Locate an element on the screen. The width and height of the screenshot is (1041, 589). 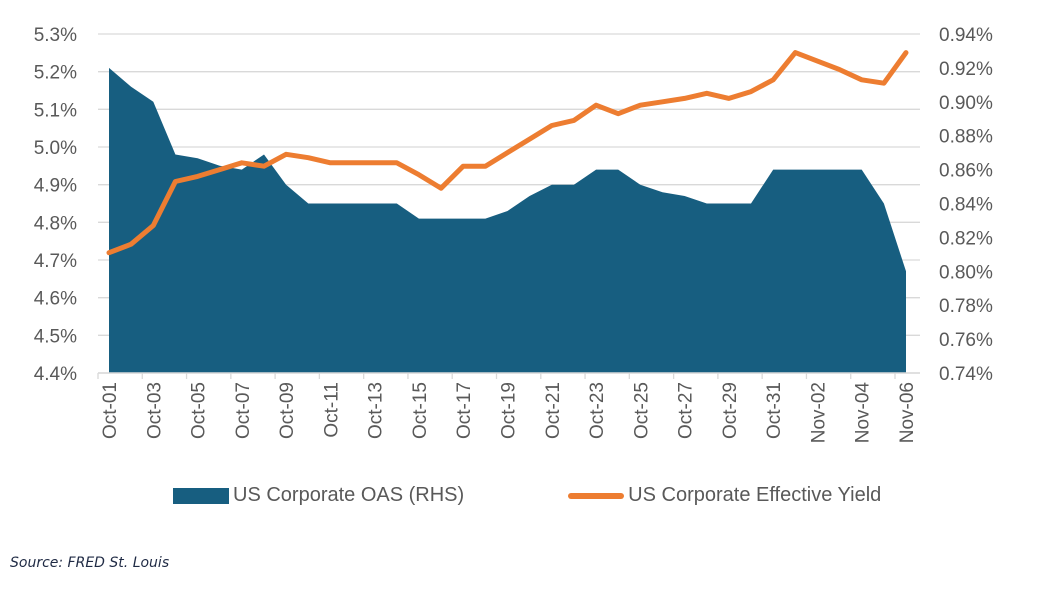
x-tick-label: Oct-23 is located at coordinates (597, 410).